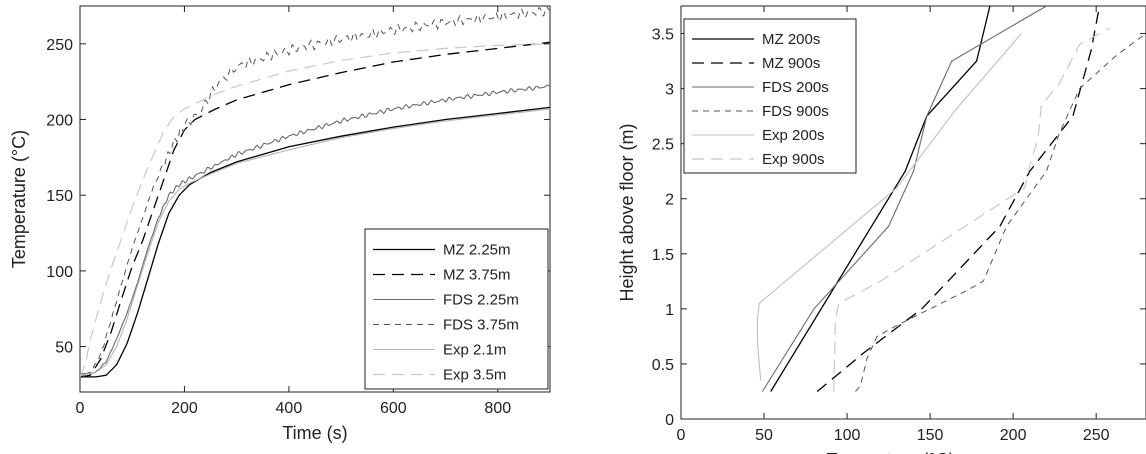  Describe the element at coordinates (669, 310) in the screenshot. I see `y-tick-label: 1` at that location.